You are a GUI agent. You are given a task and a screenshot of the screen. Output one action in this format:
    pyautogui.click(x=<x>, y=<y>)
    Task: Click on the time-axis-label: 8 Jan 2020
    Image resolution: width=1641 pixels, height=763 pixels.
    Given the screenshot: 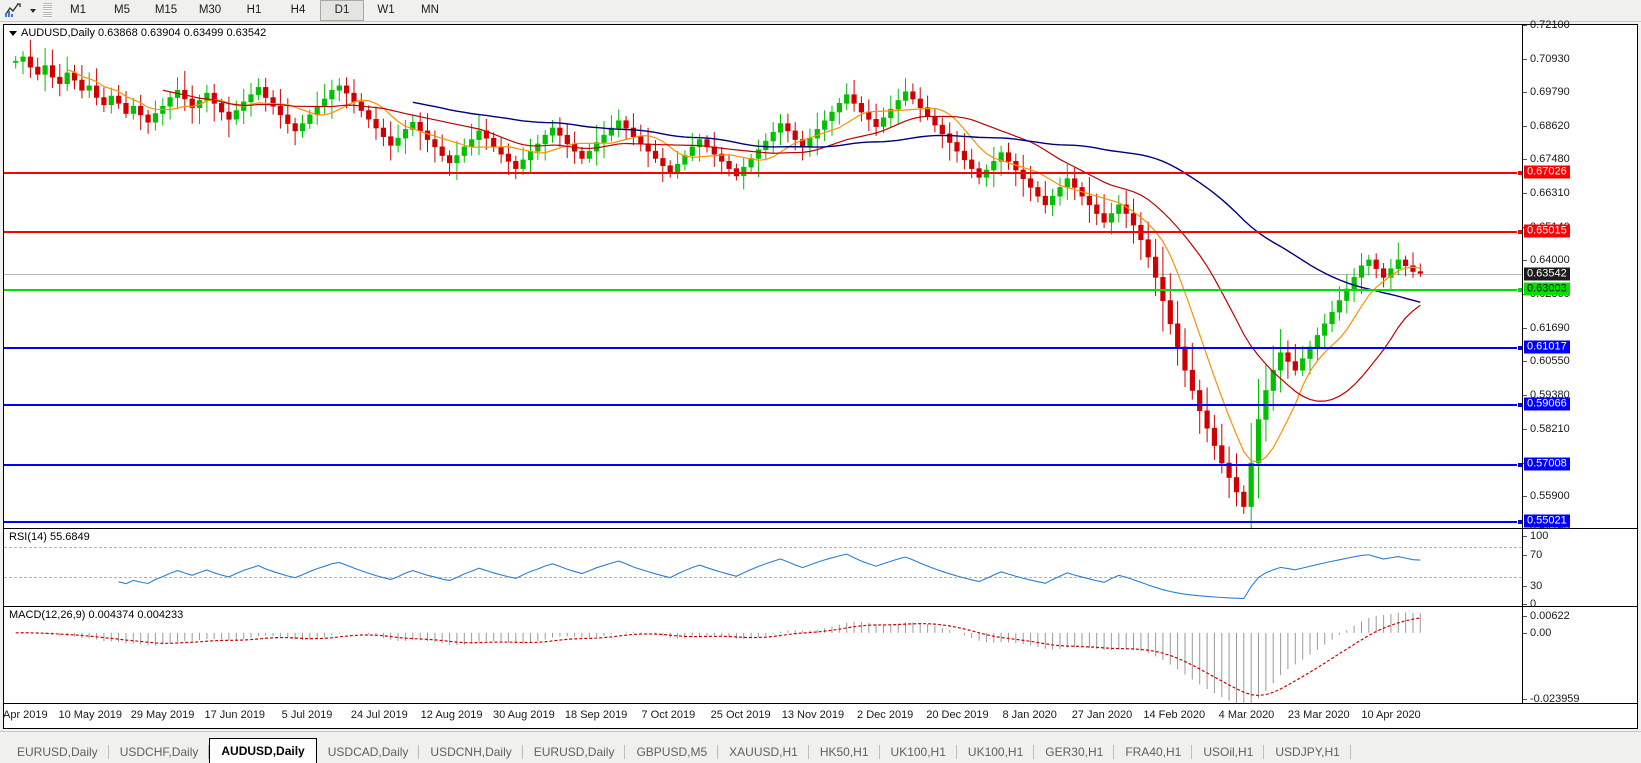 What is the action you would take?
    pyautogui.click(x=1029, y=715)
    